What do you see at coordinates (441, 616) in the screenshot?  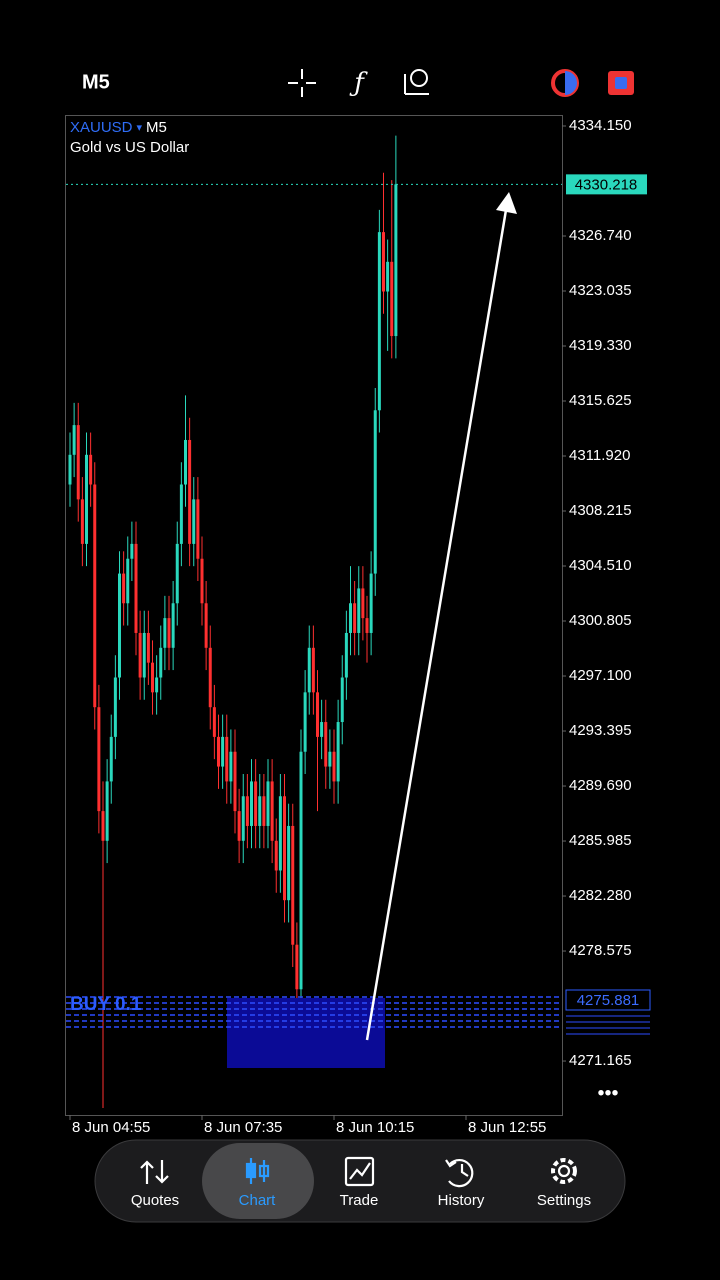 I see `arrow-annotation` at bounding box center [441, 616].